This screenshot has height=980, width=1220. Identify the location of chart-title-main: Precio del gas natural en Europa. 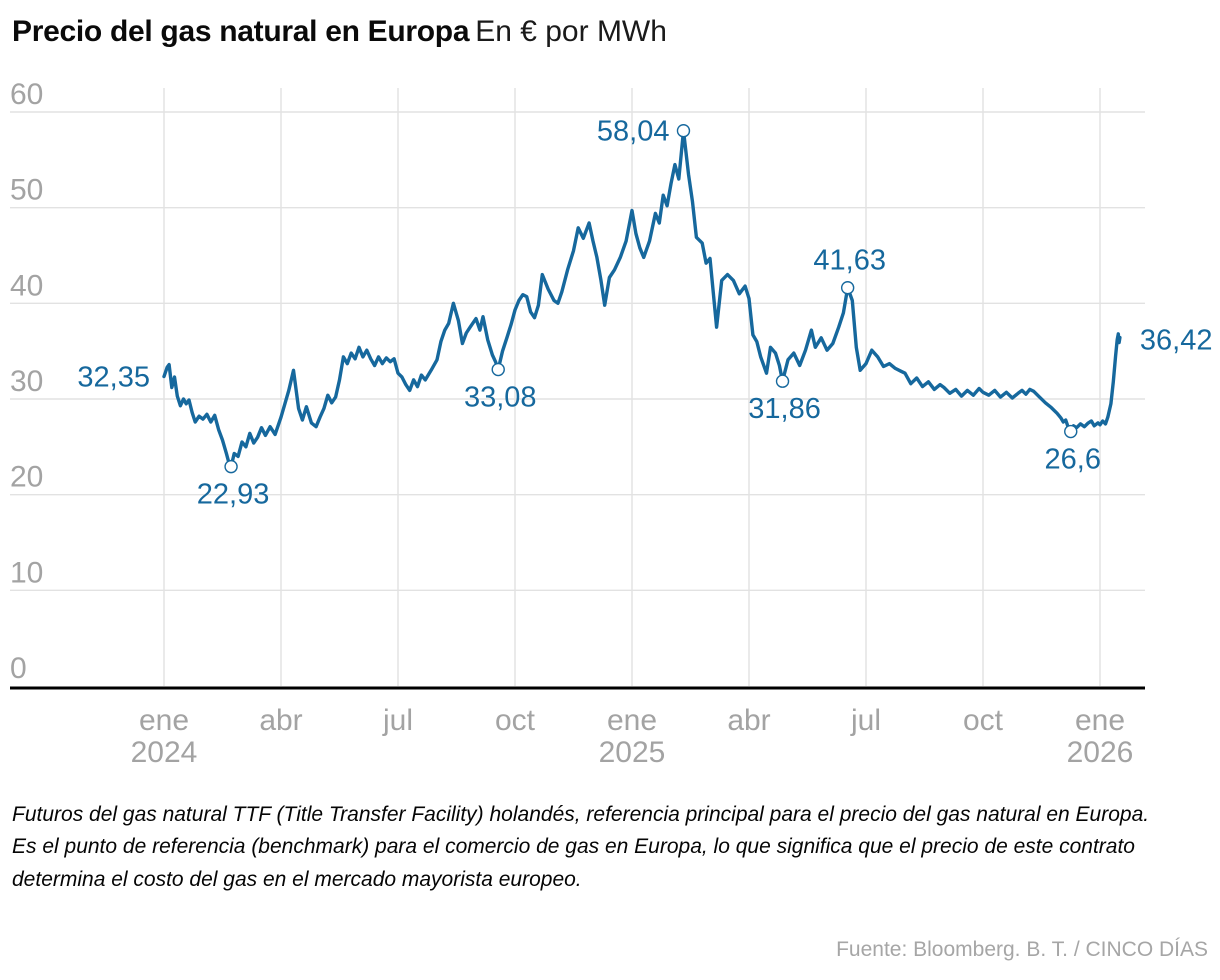
(241, 31).